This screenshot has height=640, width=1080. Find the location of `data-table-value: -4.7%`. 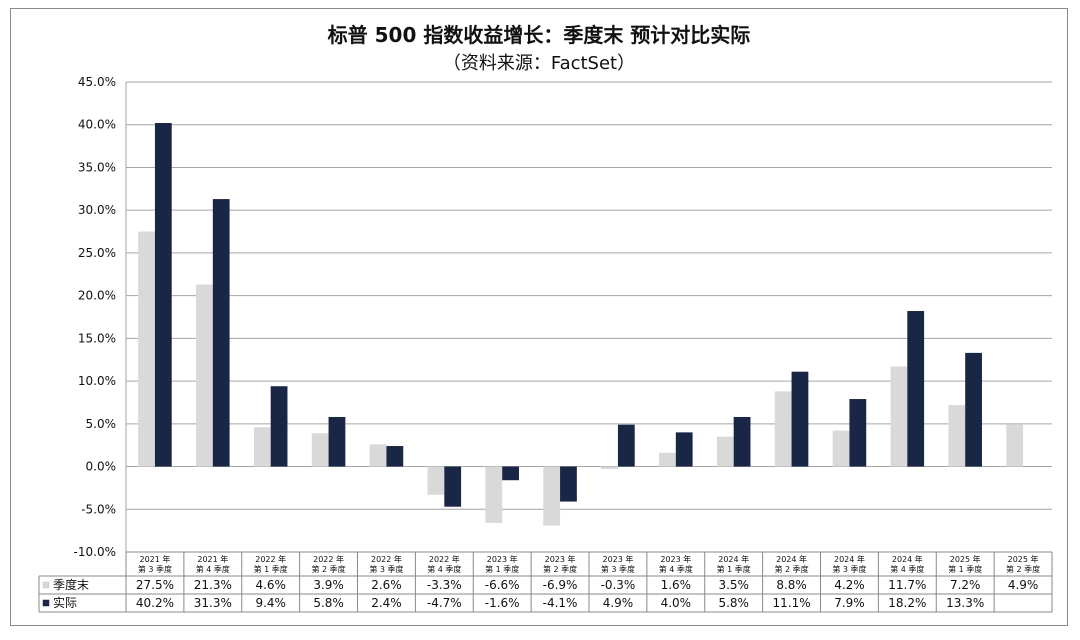

data-table-value: -4.7% is located at coordinates (444, 603).